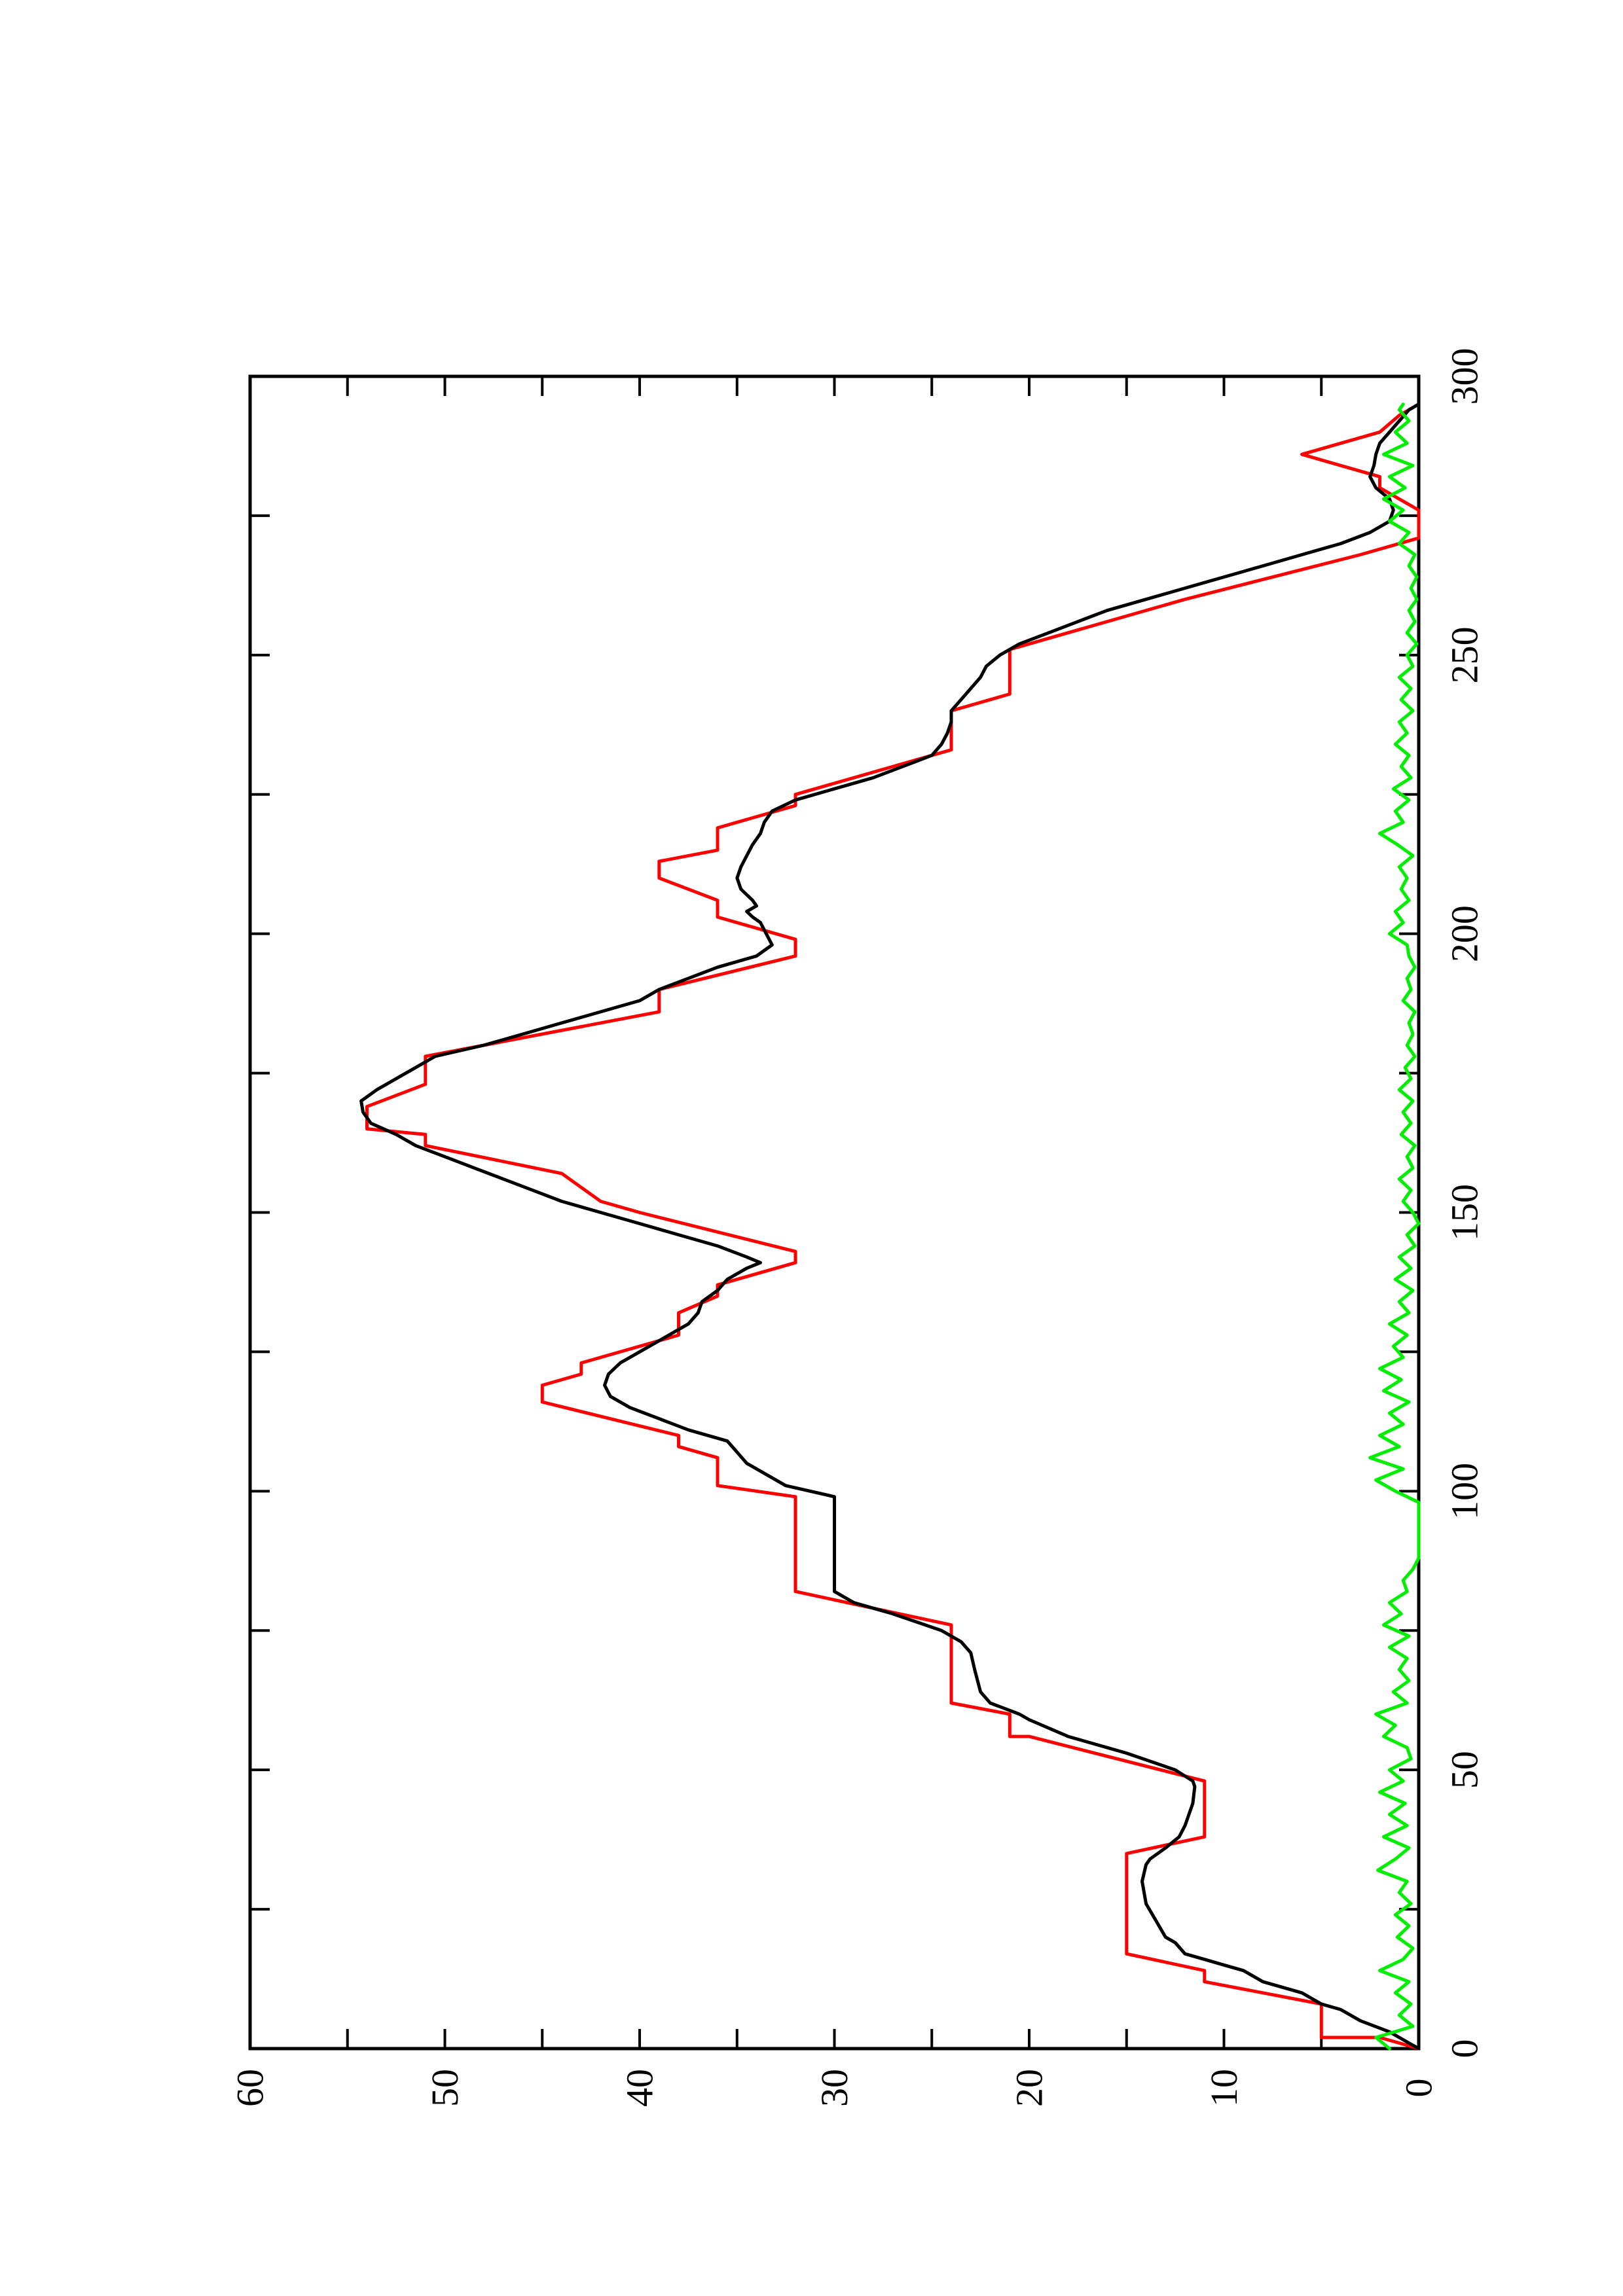  I want to click on x-tick-label: 250, so click(1465, 654).